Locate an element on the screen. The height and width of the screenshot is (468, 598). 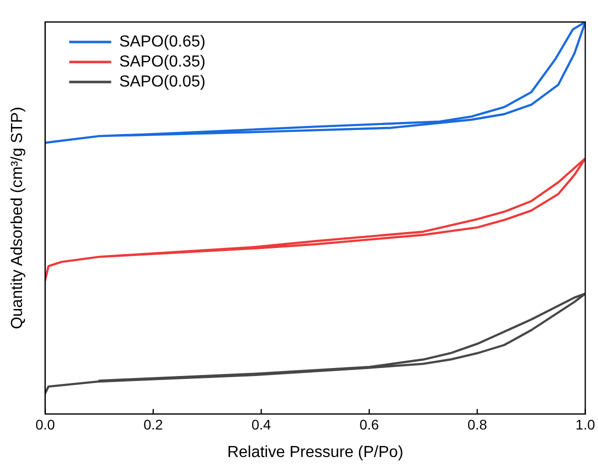
y-axis-title: Quantity Adsorbed (cm³/g STP) is located at coordinates (17, 218).